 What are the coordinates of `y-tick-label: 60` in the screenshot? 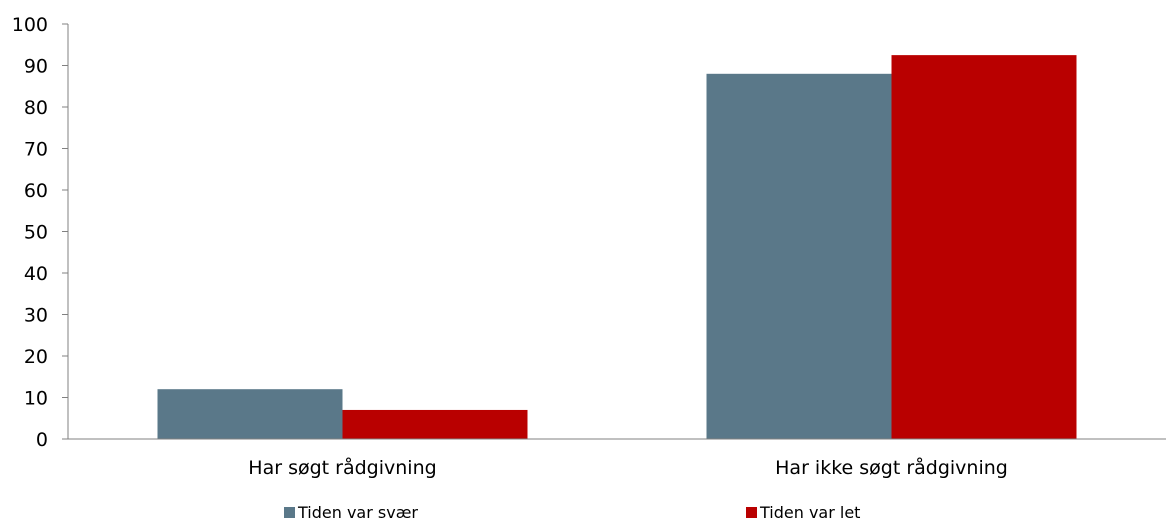 It's located at (36, 191).